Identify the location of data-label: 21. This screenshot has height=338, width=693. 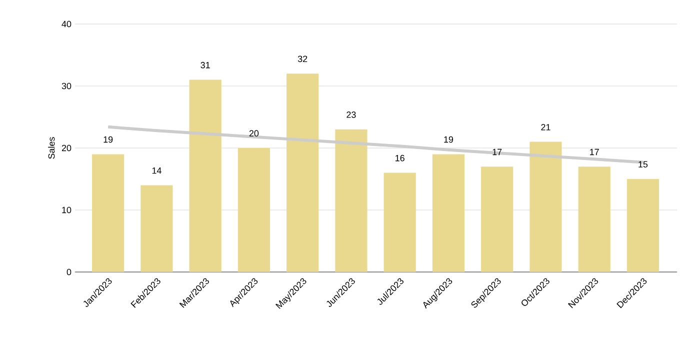
(545, 127).